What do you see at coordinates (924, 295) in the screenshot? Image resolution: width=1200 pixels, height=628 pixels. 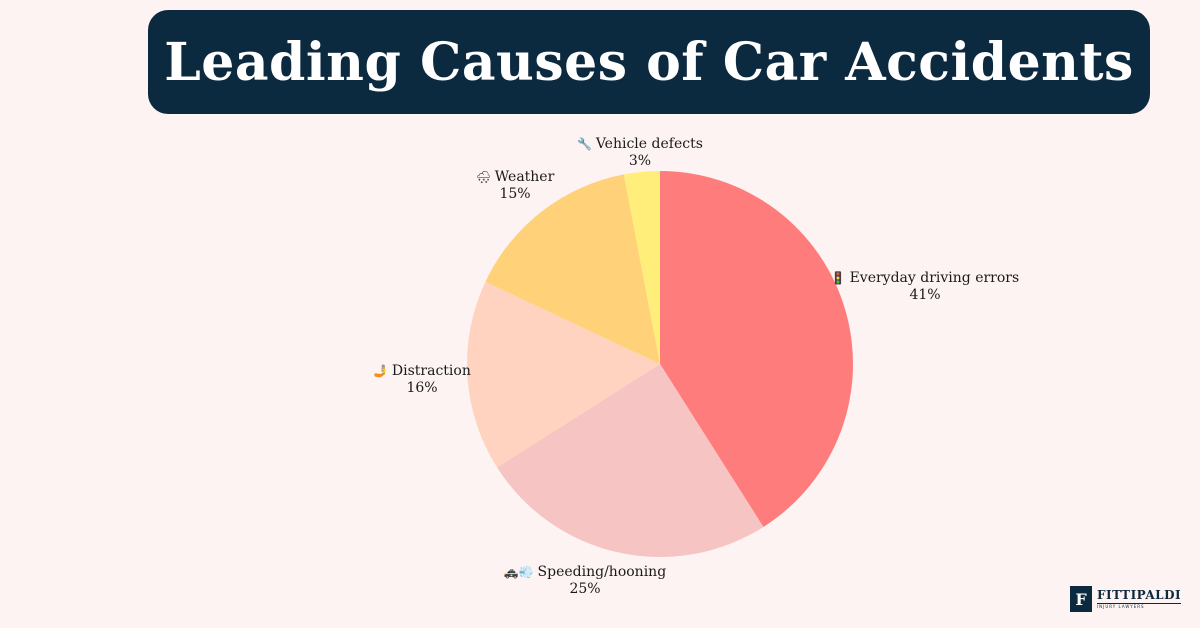 I see `slice-value-label: 41%` at bounding box center [924, 295].